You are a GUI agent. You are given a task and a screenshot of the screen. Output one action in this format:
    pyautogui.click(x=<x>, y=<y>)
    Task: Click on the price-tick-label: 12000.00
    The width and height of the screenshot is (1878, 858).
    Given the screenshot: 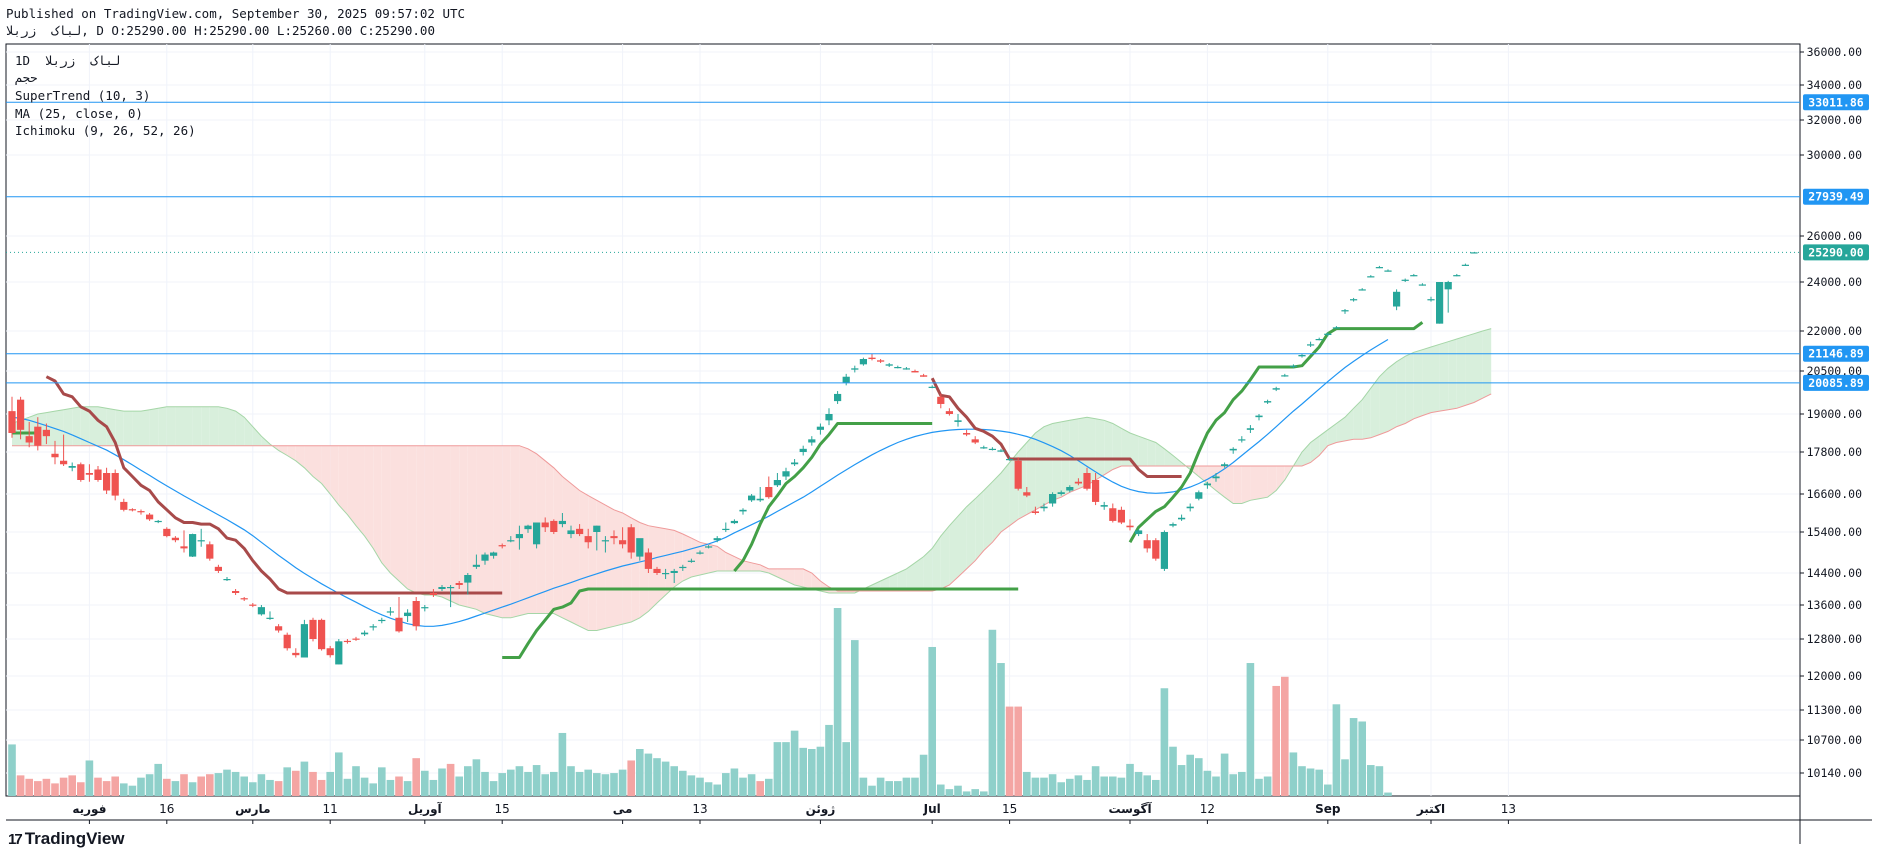 What is the action you would take?
    pyautogui.click(x=1834, y=676)
    